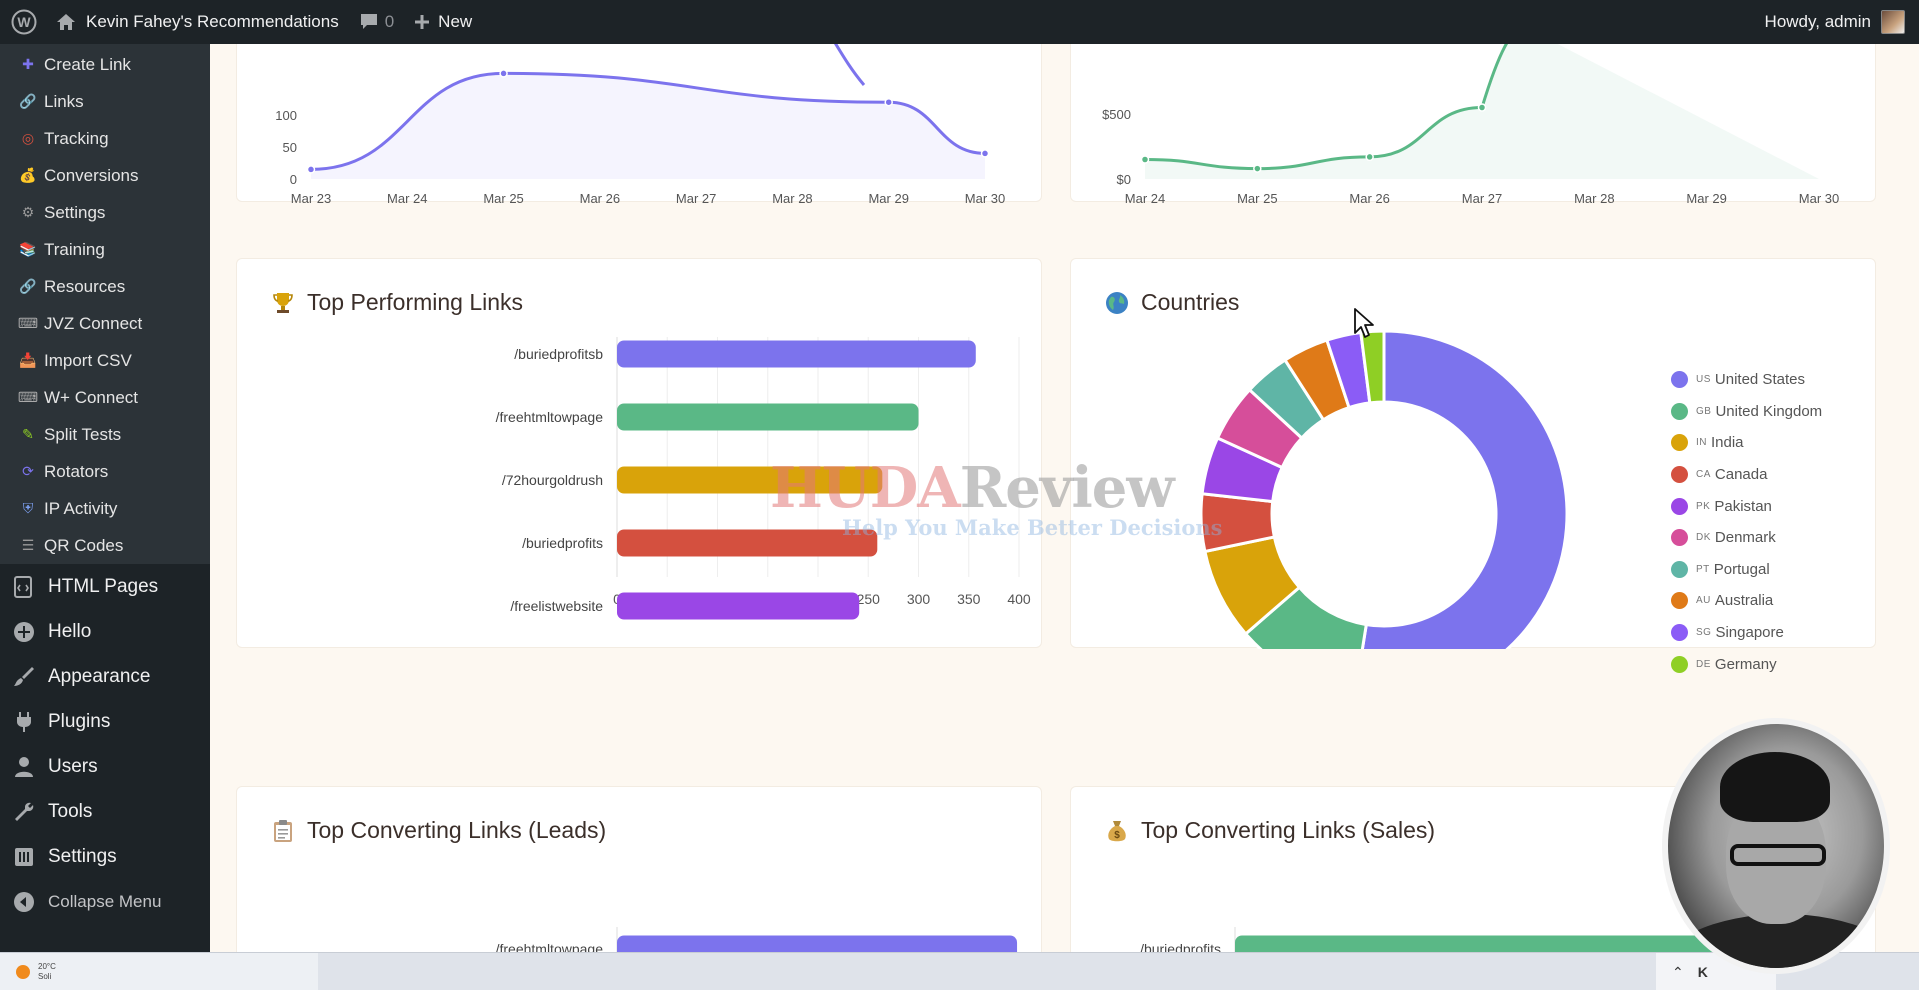 This screenshot has height=990, width=1919. Describe the element at coordinates (28, 212) in the screenshot. I see `gear-icon: ⚙` at that location.